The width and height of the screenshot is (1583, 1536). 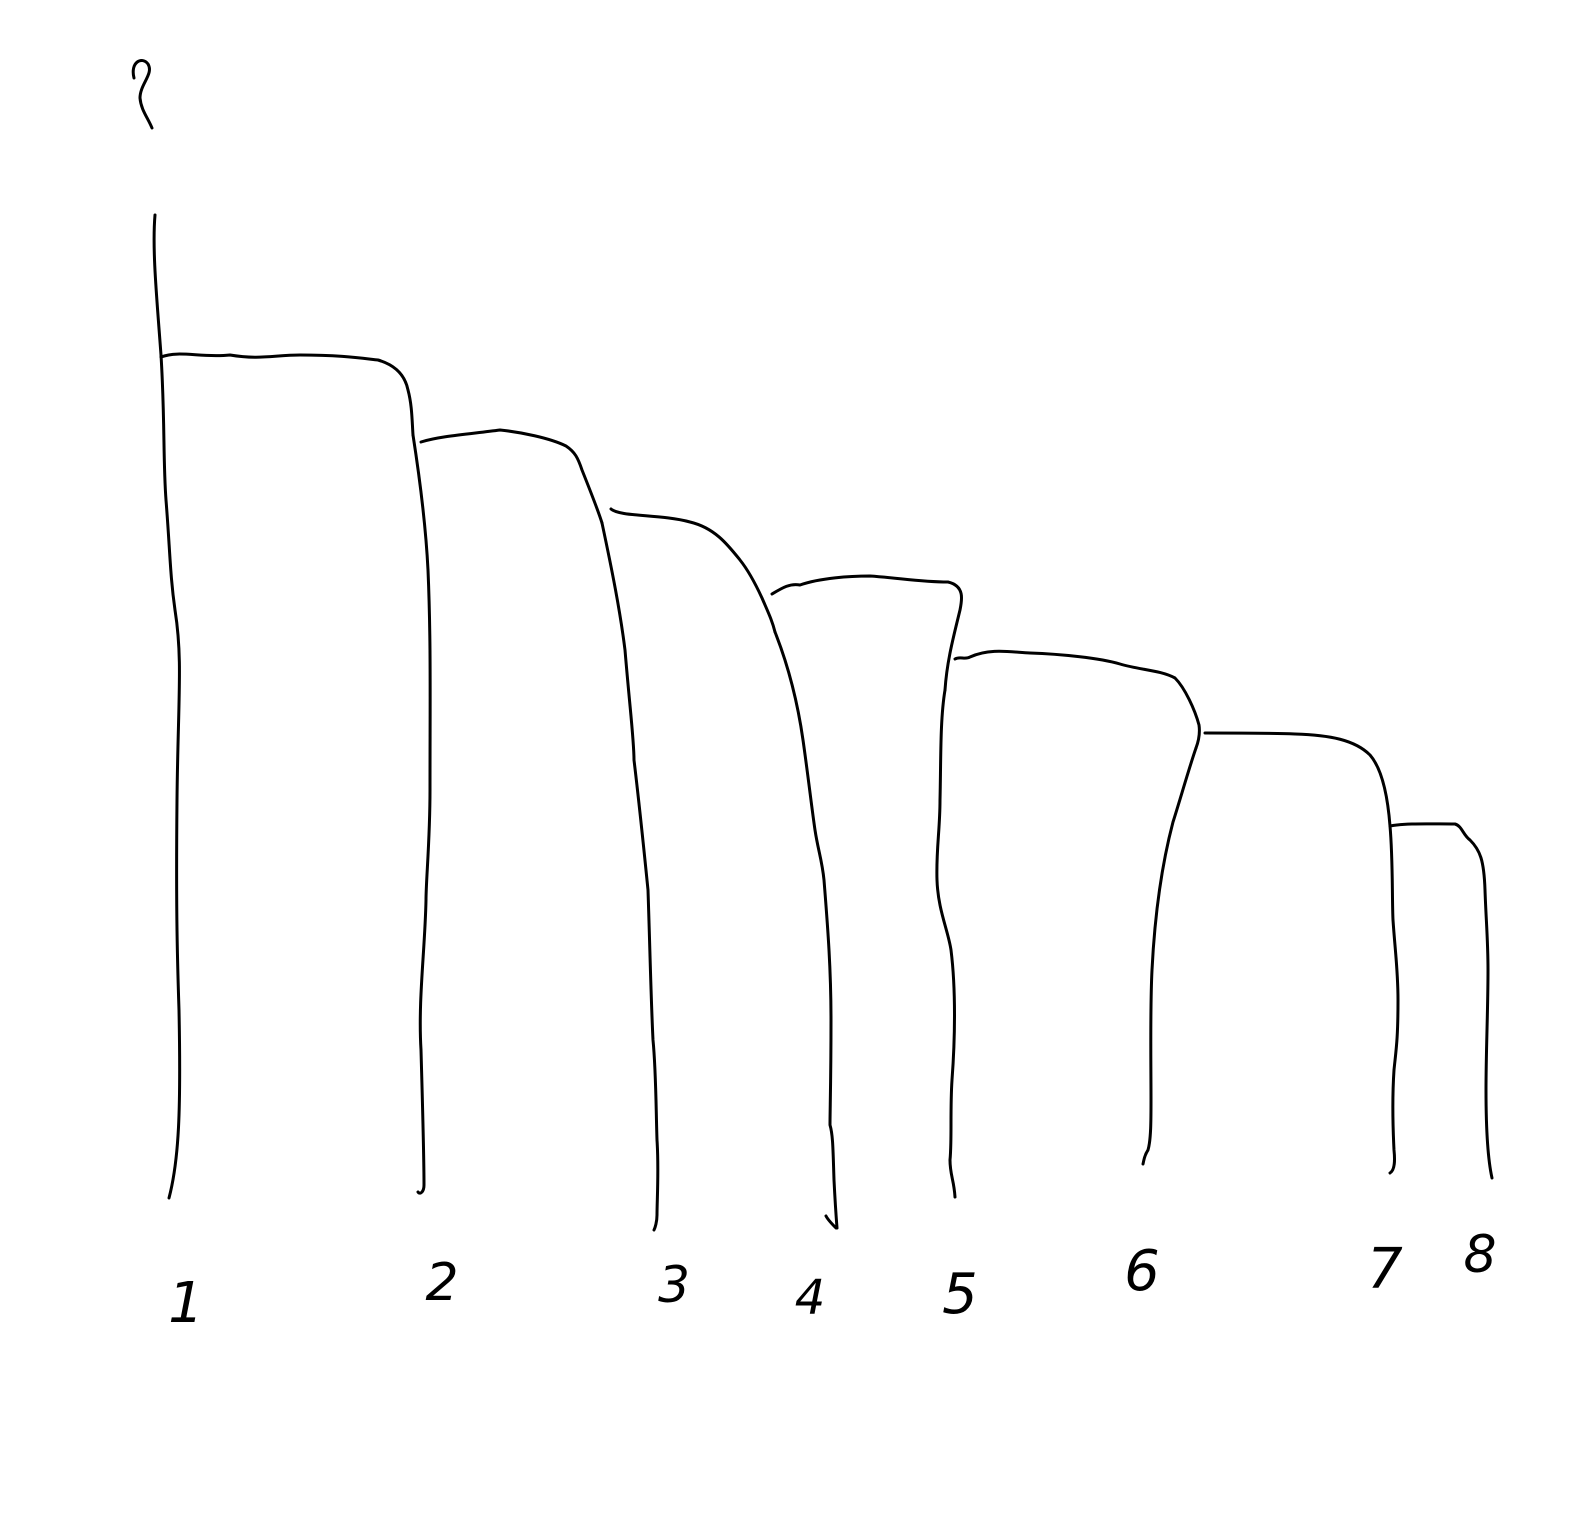 I want to click on leaf-label-4: 4, so click(x=810, y=1298).